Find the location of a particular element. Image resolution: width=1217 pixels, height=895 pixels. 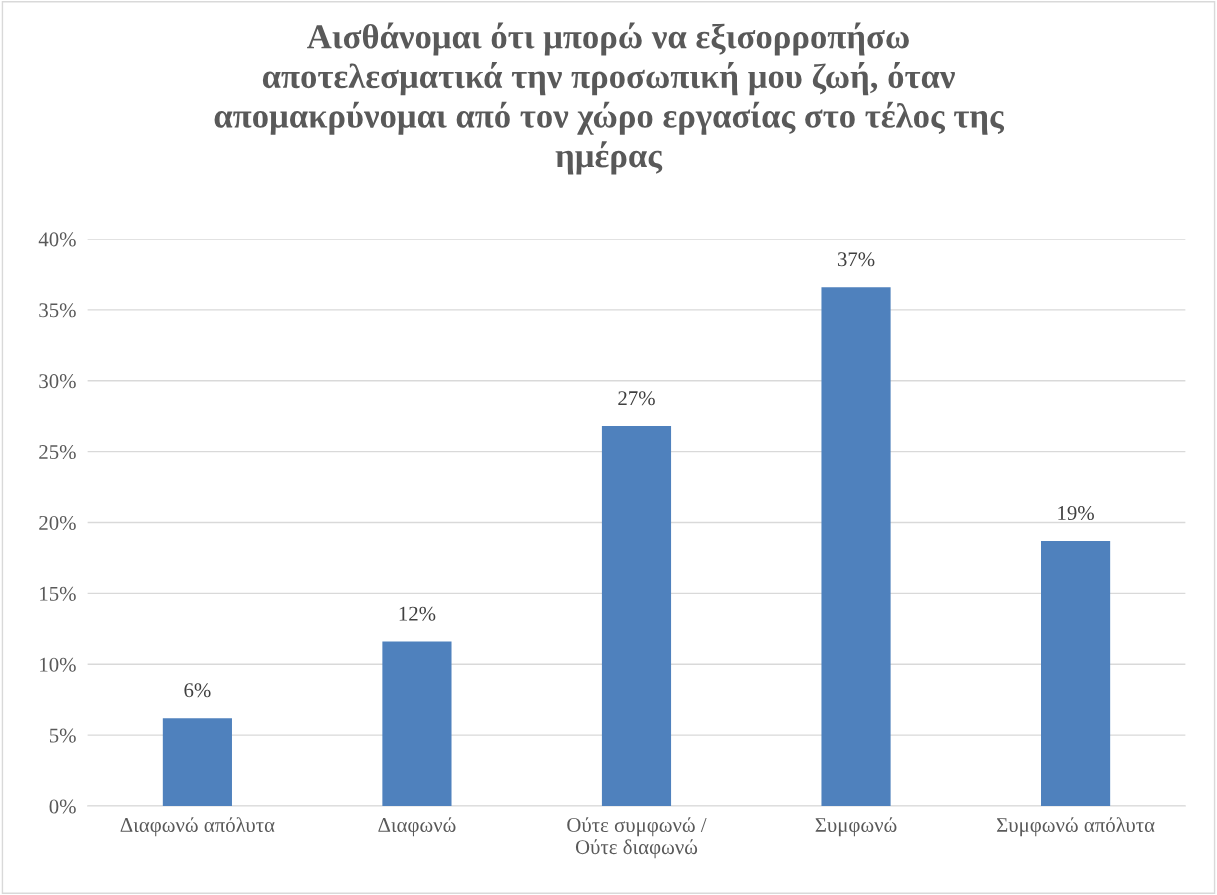

x-tick-label: Συμφωνώ απόλυτα is located at coordinates (1075, 827).